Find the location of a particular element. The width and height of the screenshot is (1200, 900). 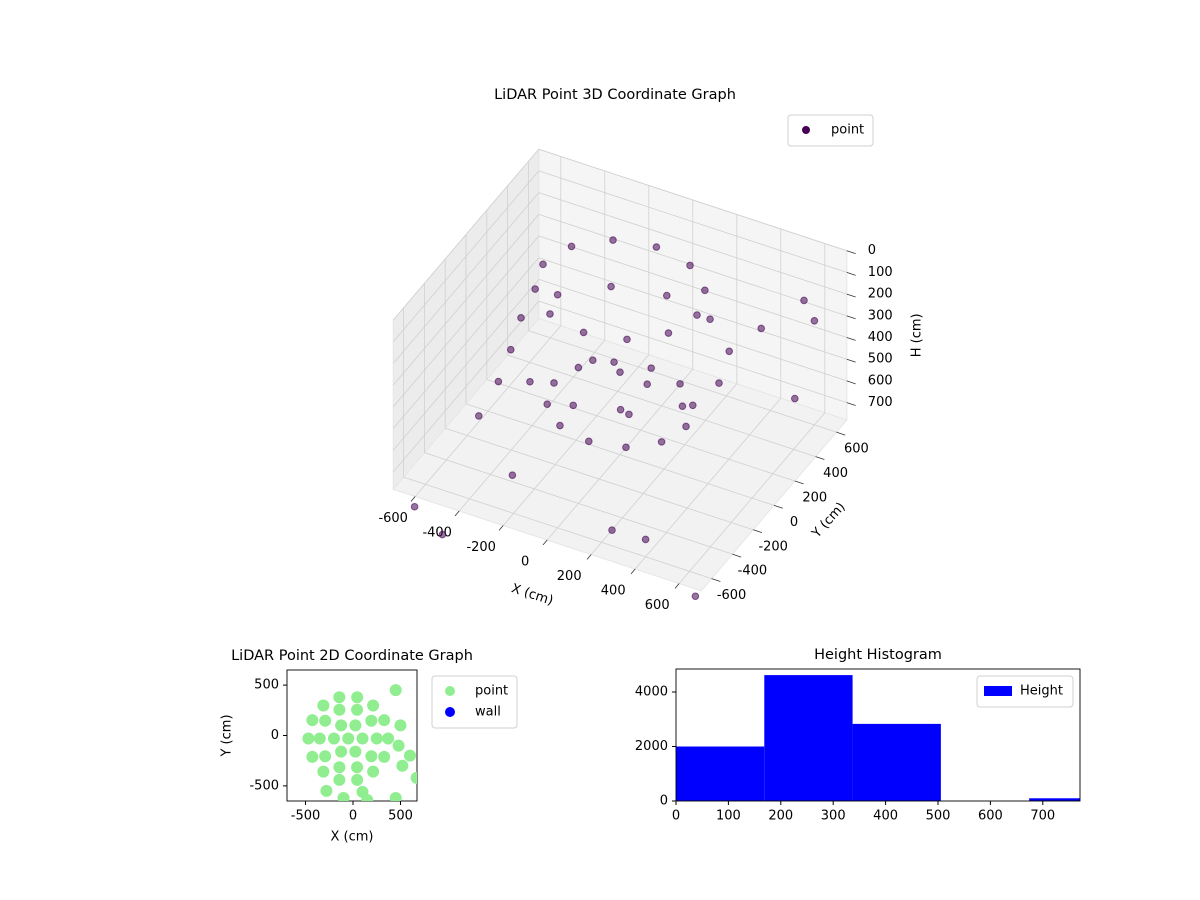

z-tick-label: 700 is located at coordinates (880, 402).